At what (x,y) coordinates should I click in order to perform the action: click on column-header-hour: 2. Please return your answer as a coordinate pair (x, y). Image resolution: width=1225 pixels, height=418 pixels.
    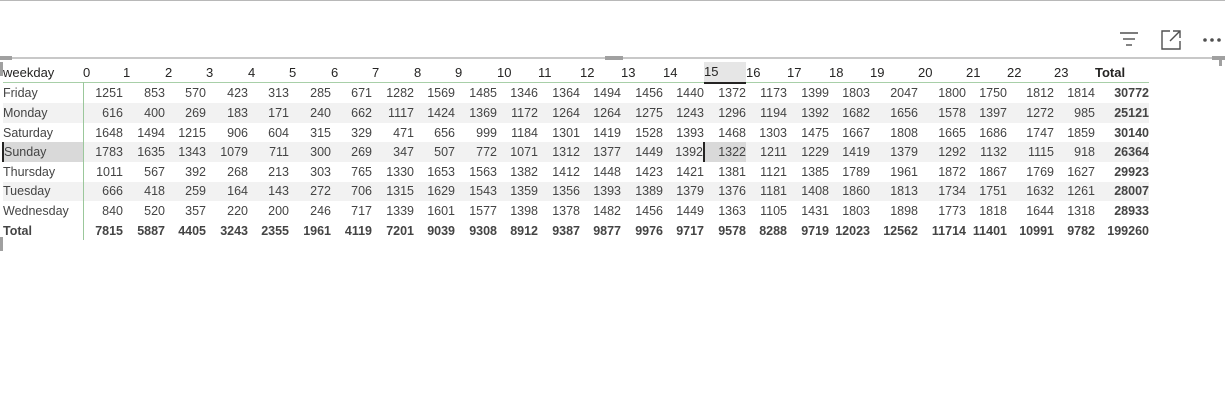
    Looking at the image, I should click on (169, 72).